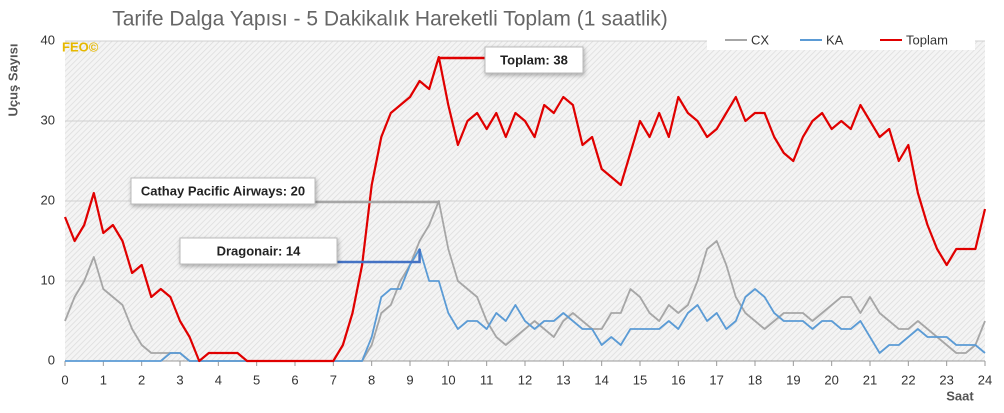  I want to click on annotation-text: Toplam: 38, so click(534, 59).